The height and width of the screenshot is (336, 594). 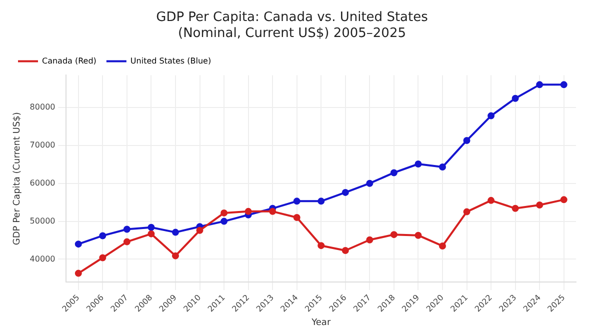 What do you see at coordinates (320, 323) in the screenshot?
I see `x-axis-title: Year` at bounding box center [320, 323].